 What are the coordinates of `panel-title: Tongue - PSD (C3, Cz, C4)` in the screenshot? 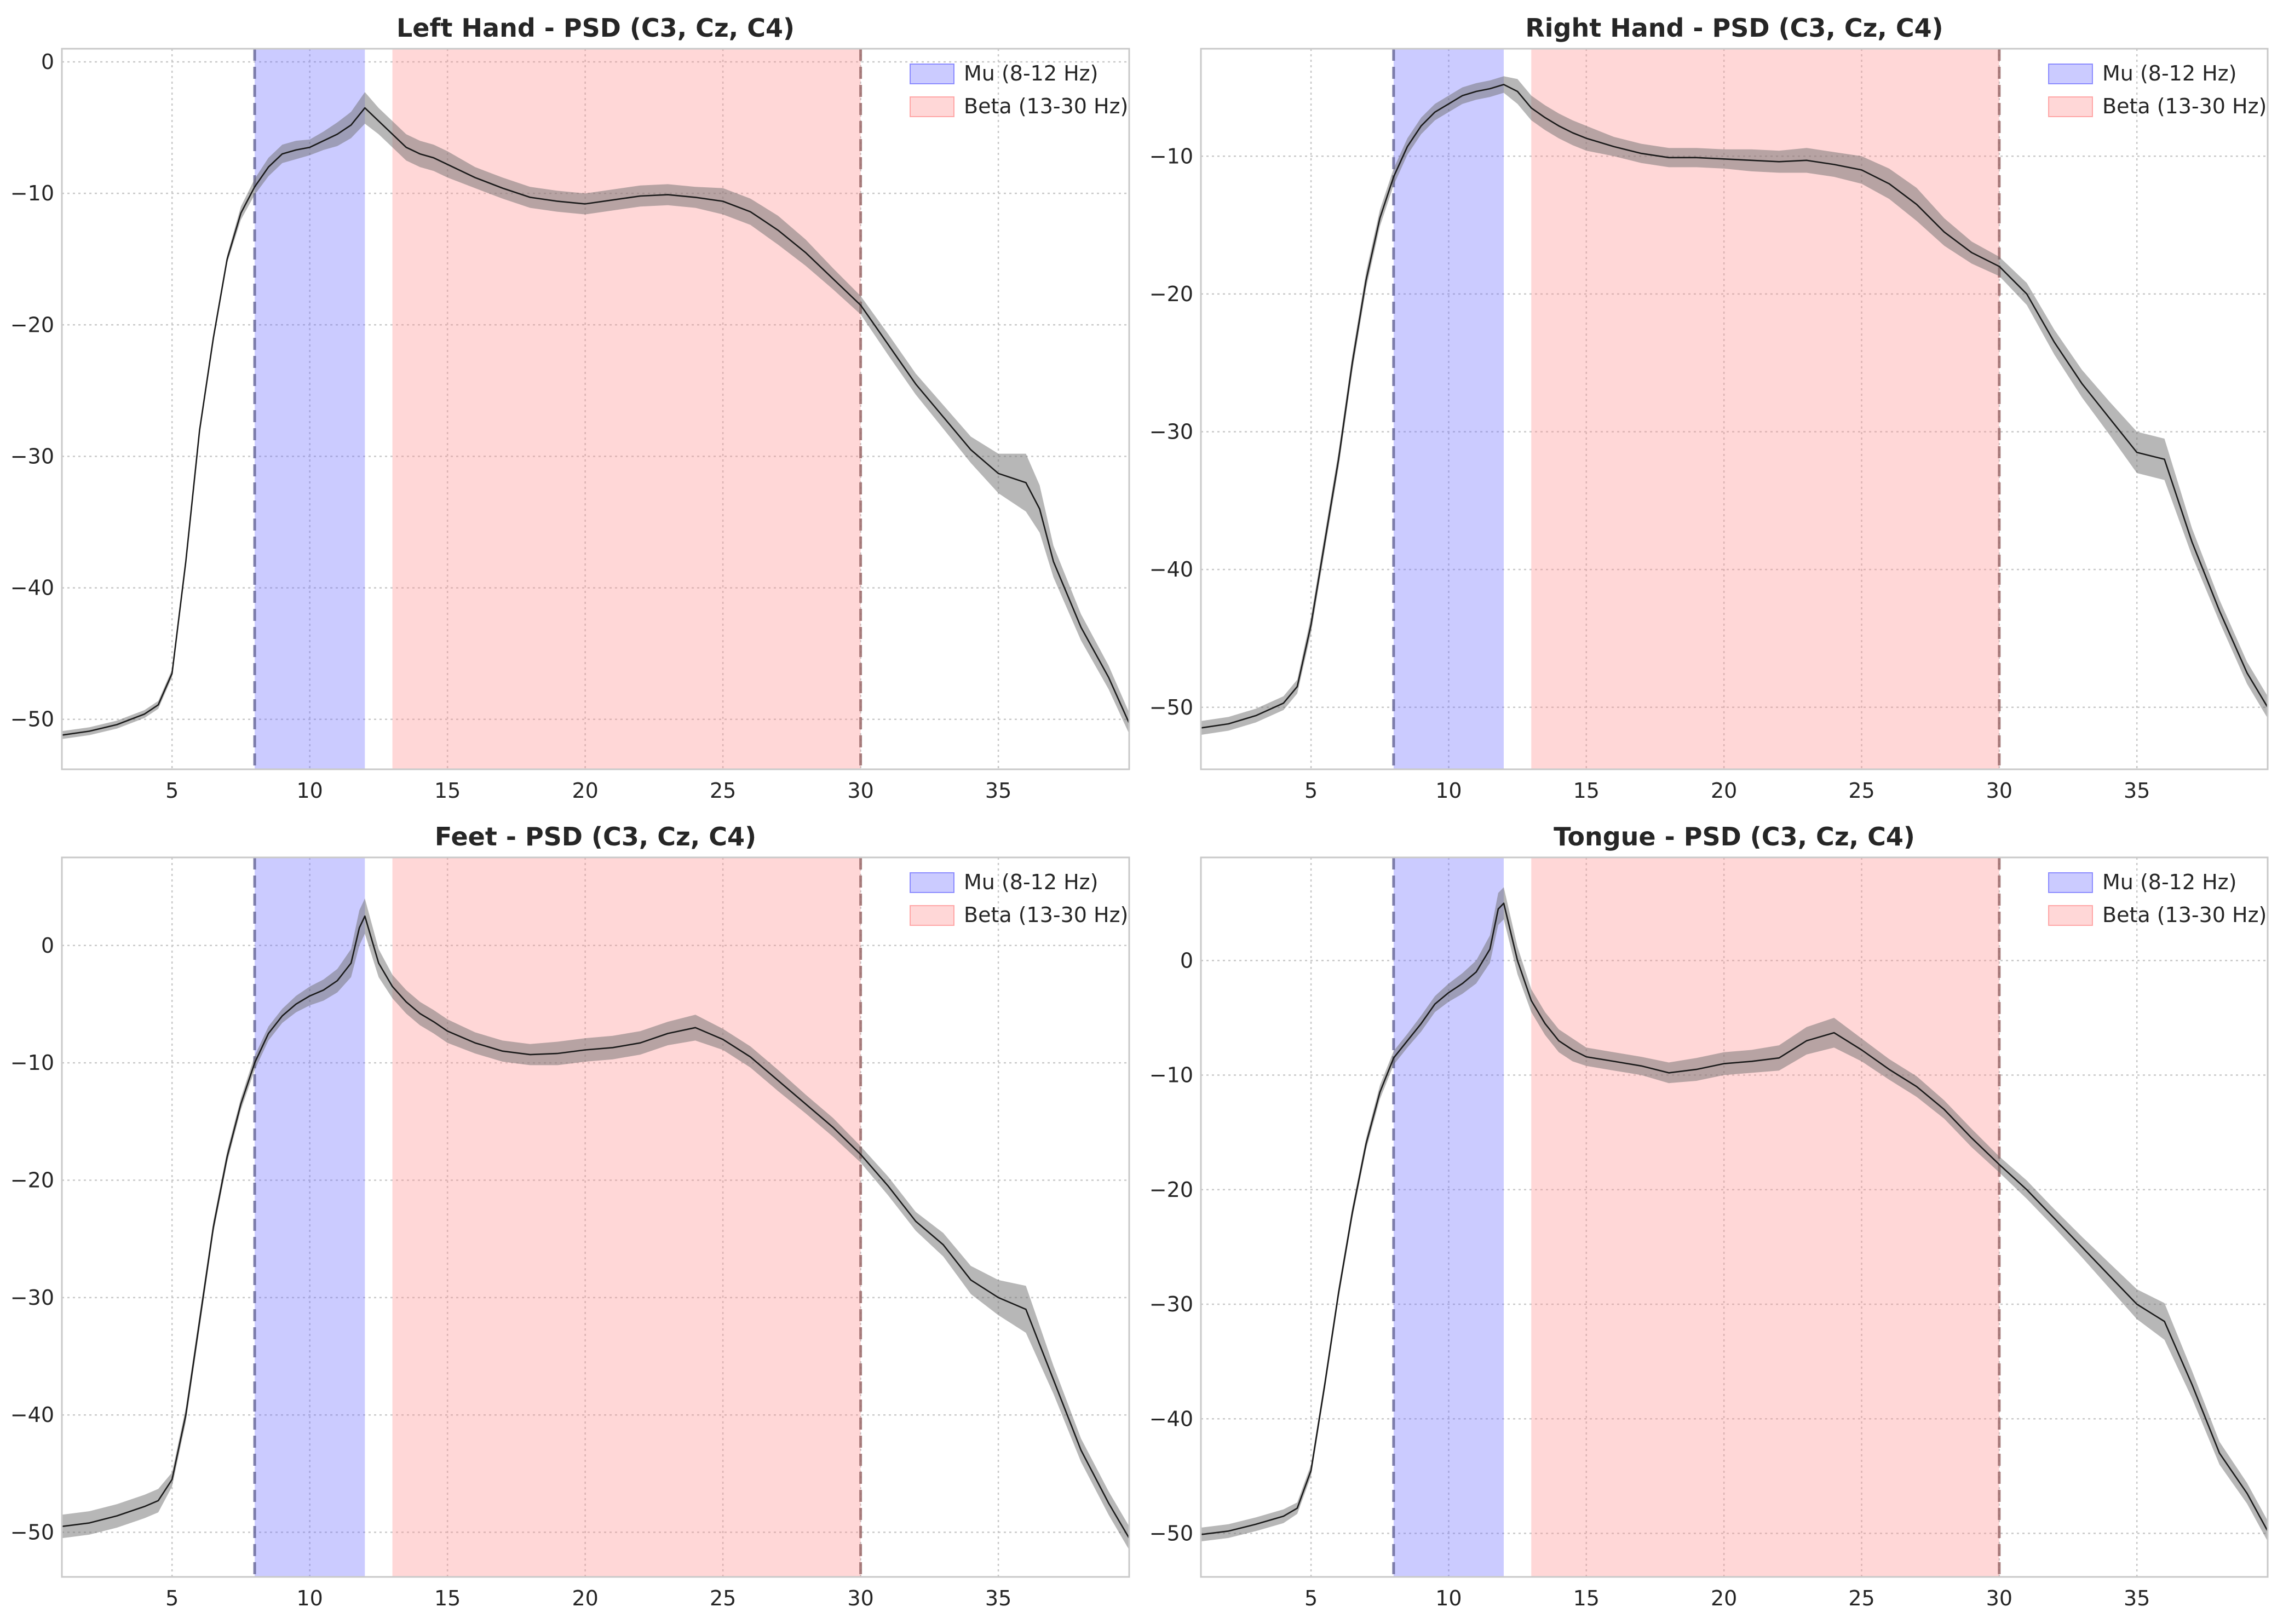 It's located at (1734, 837).